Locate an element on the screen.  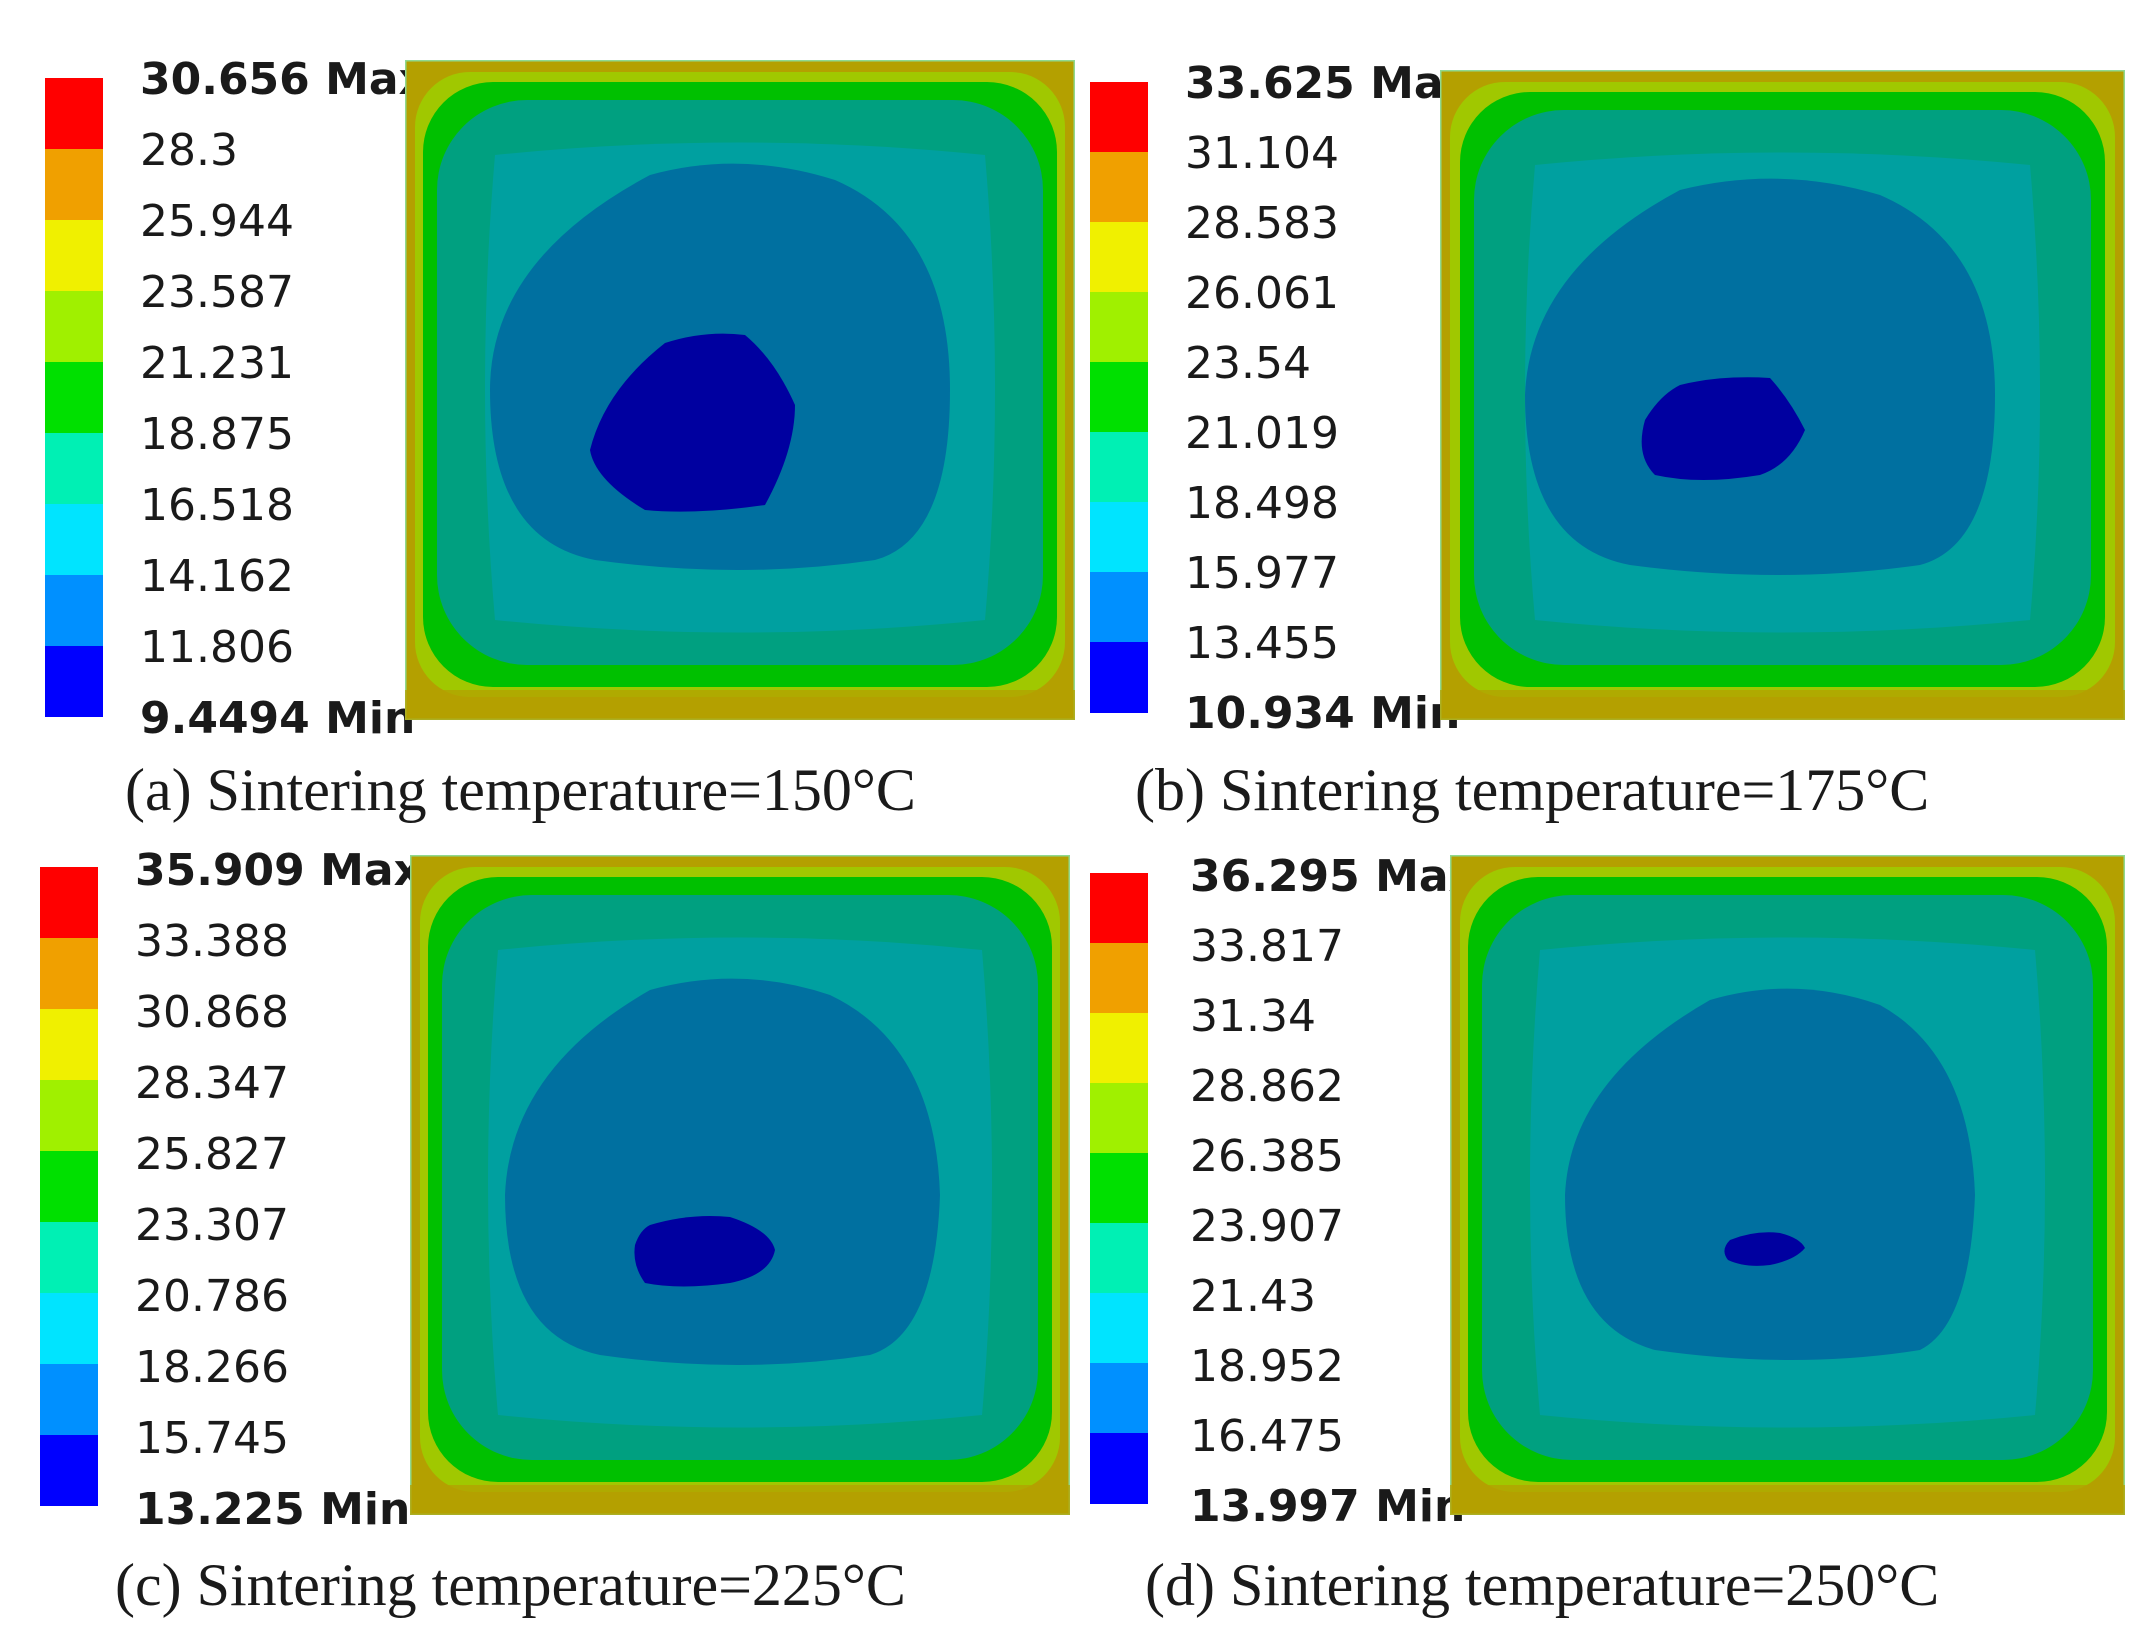
legend-level-label: 14.162 is located at coordinates (217, 576).